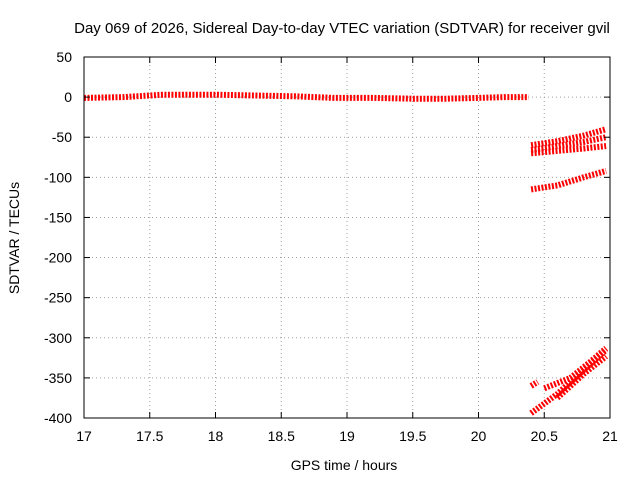  What do you see at coordinates (58, 418) in the screenshot?
I see `y-tick-label: -400` at bounding box center [58, 418].